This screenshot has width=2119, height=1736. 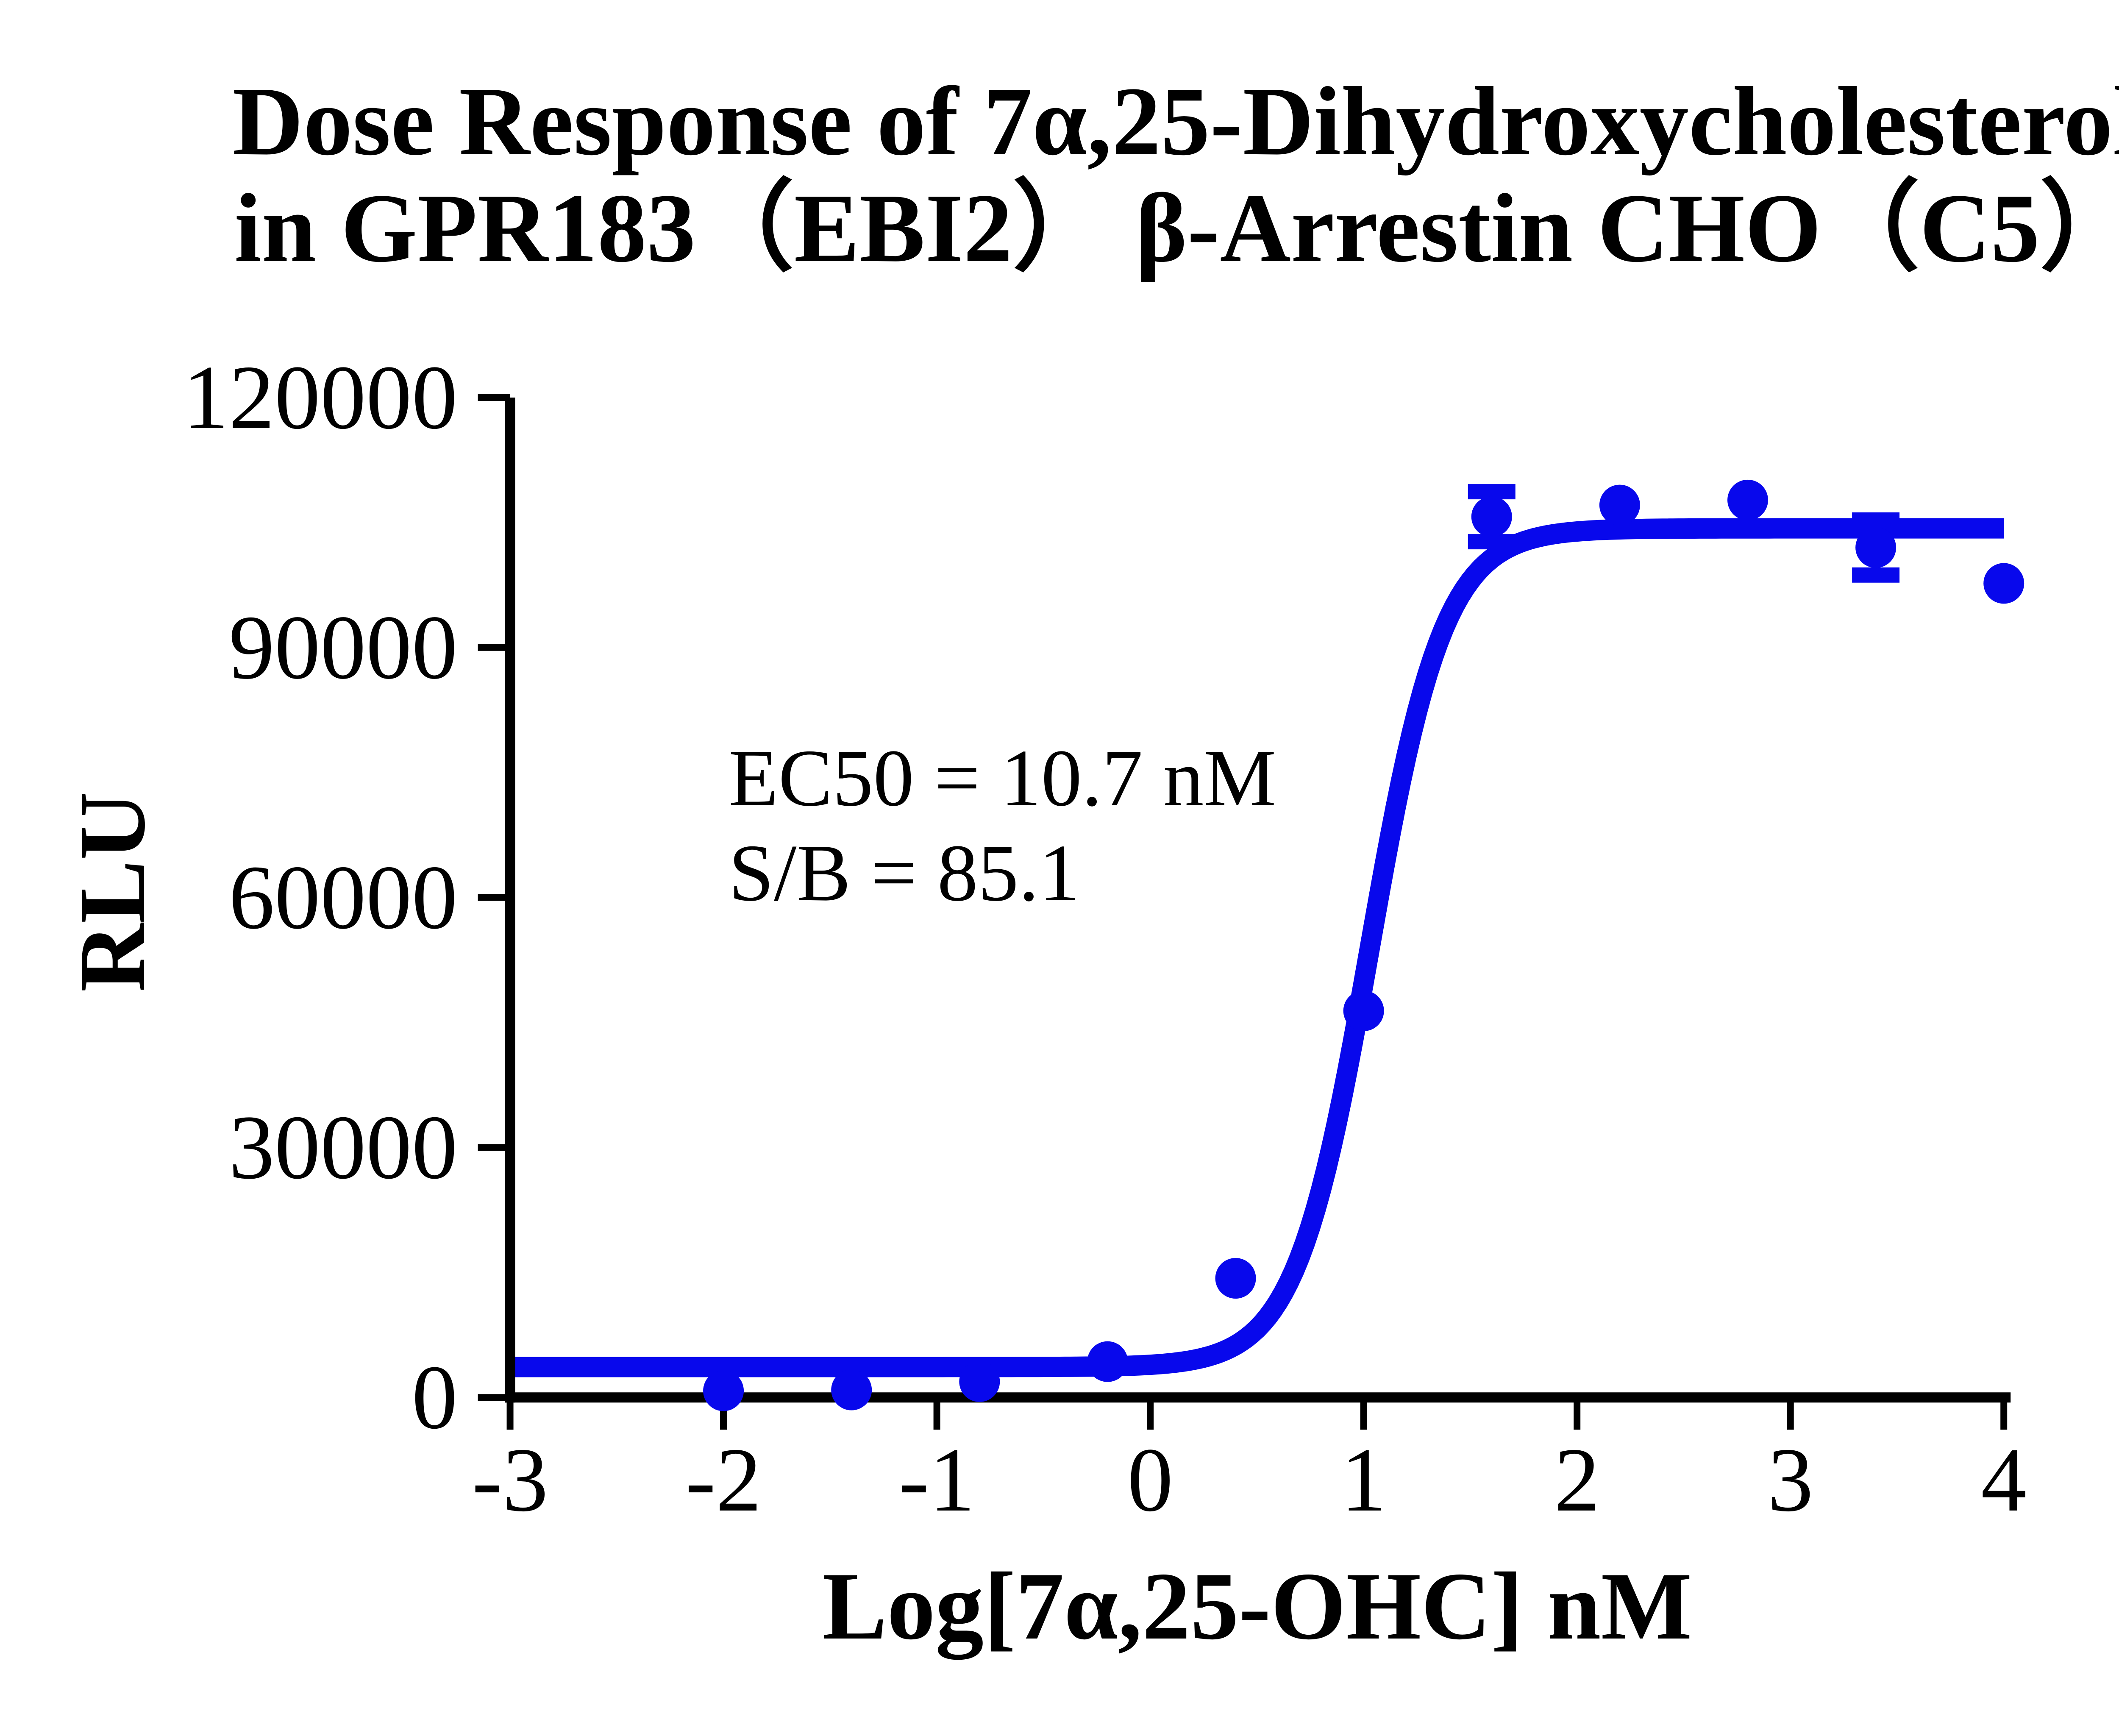 What do you see at coordinates (494, 897) in the screenshot?
I see `y-axis-ticks` at bounding box center [494, 897].